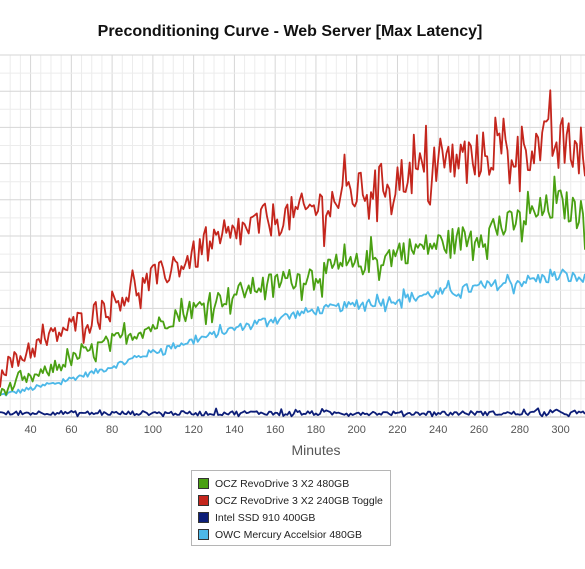  Describe the element at coordinates (296, 430) in the screenshot. I see `x-tick-labels: 40 60 80 100 120 140 160 180 200 220 240 260 280 300` at that location.